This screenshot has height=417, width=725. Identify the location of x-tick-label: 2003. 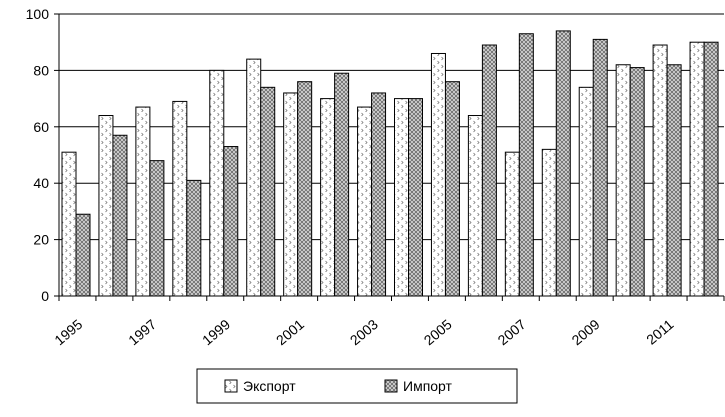
(364, 332).